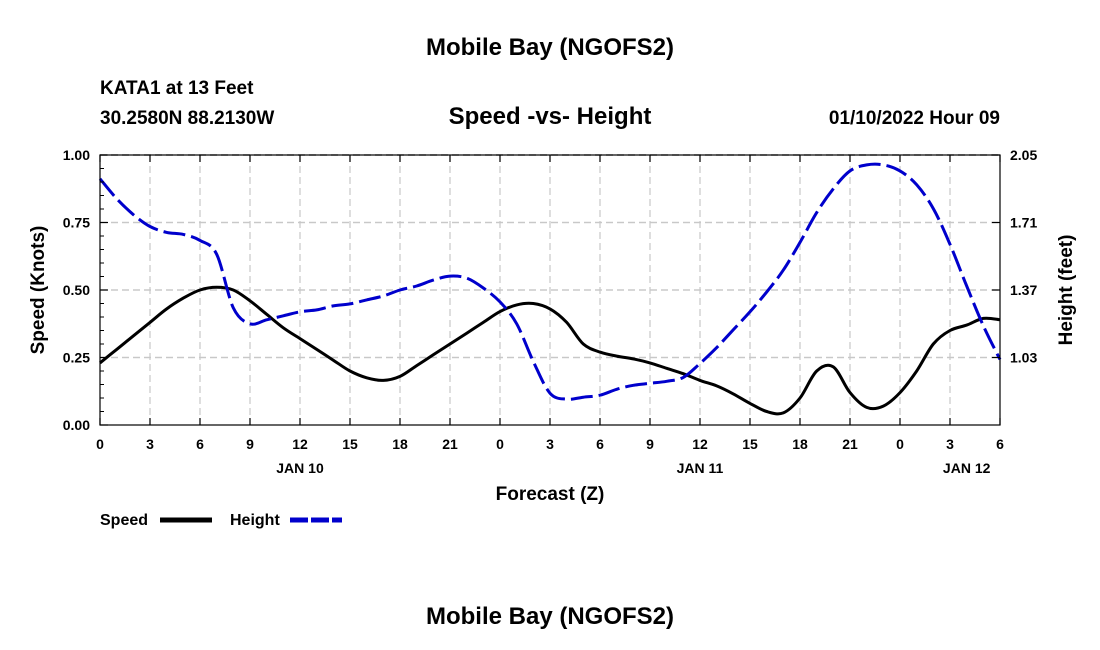 The width and height of the screenshot is (1100, 650). What do you see at coordinates (38, 290) in the screenshot?
I see `y-axis-left-label: Speed (Knots)` at bounding box center [38, 290].